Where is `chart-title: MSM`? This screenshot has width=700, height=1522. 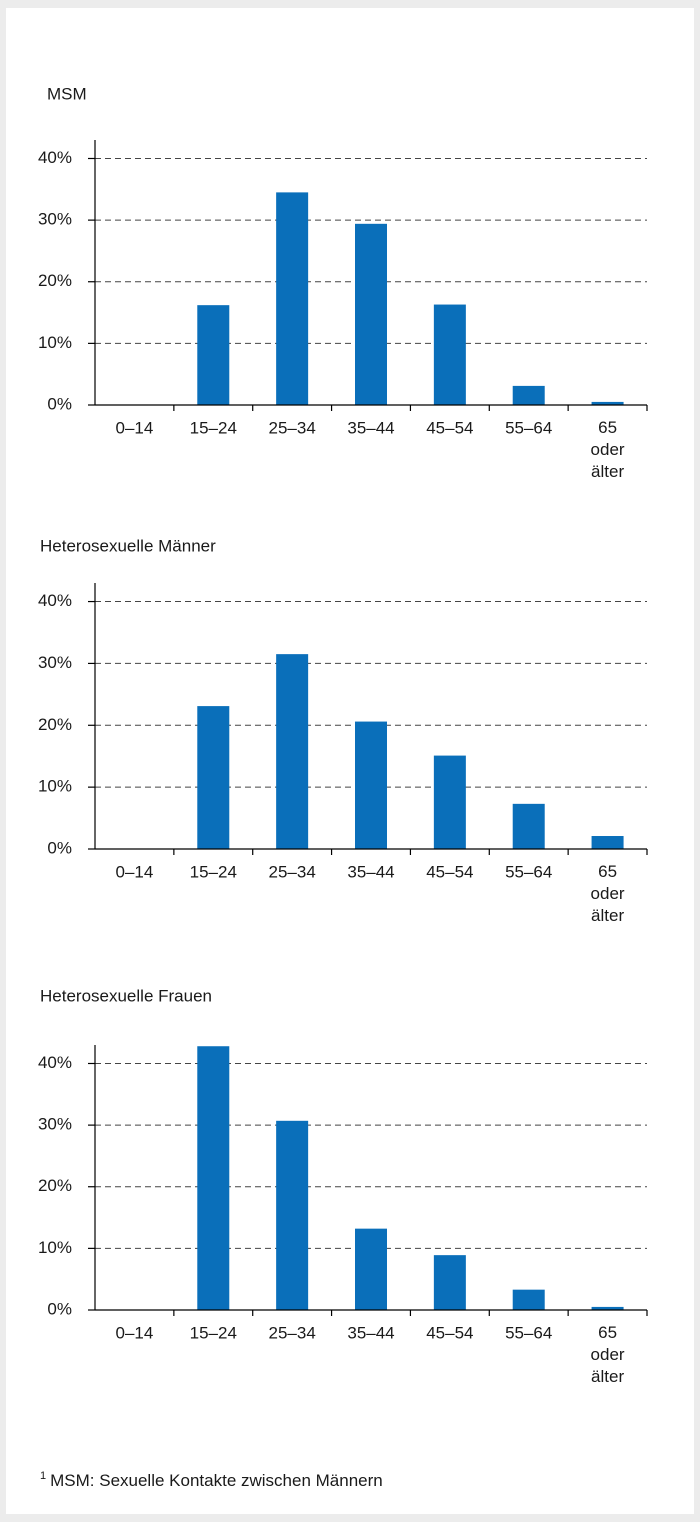
chart-title: MSM is located at coordinates (67, 93).